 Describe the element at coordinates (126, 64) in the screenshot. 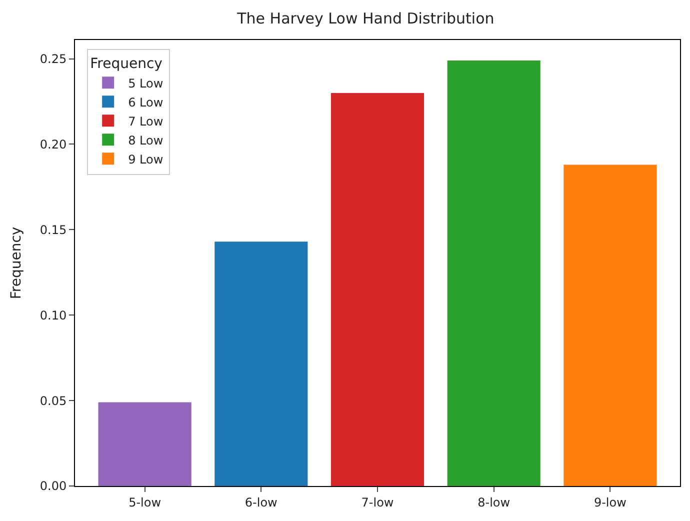

I see `legend-title: Frequency` at that location.